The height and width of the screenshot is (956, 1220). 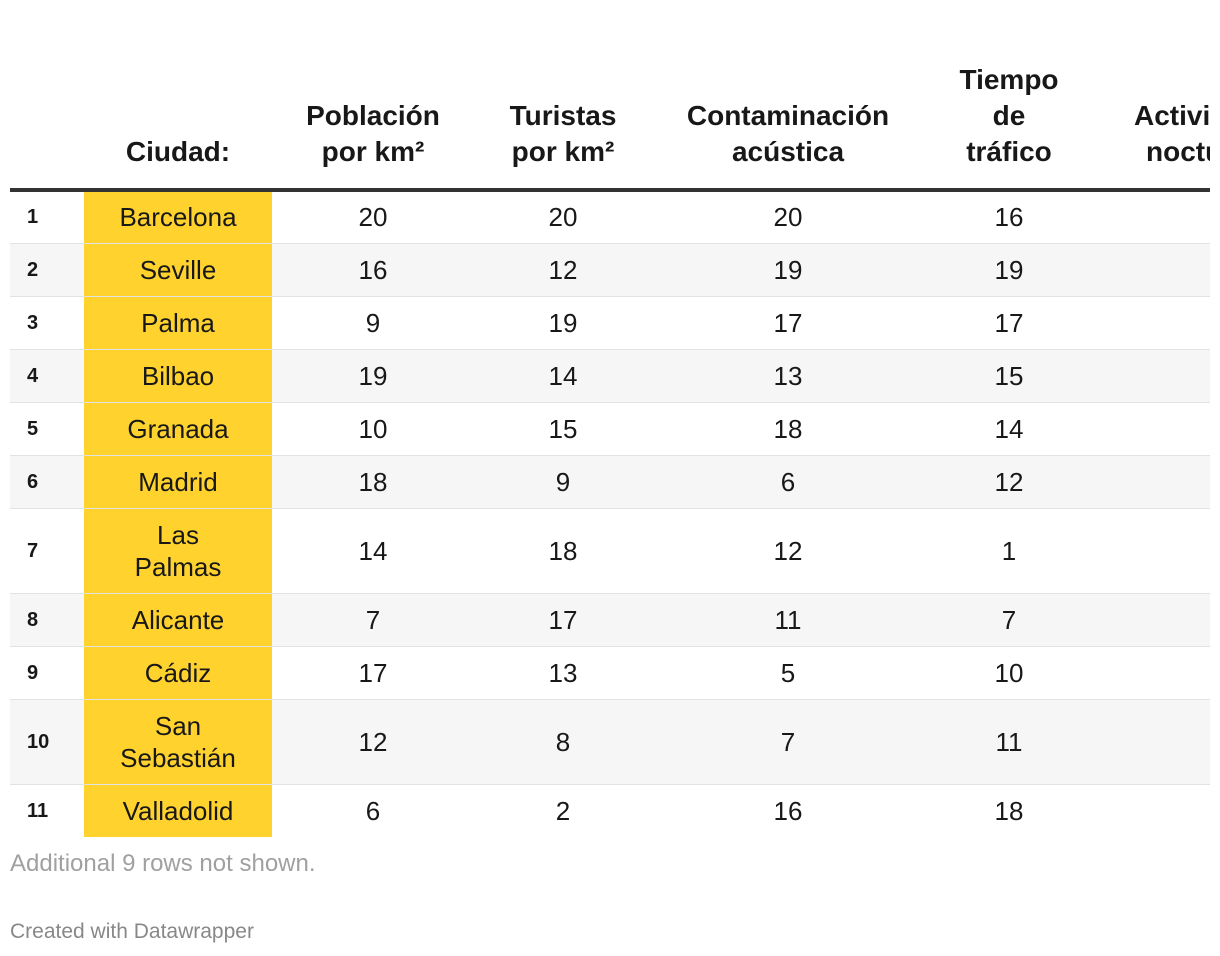 What do you see at coordinates (788, 810) in the screenshot?
I see `contaminacion-cell: 16` at bounding box center [788, 810].